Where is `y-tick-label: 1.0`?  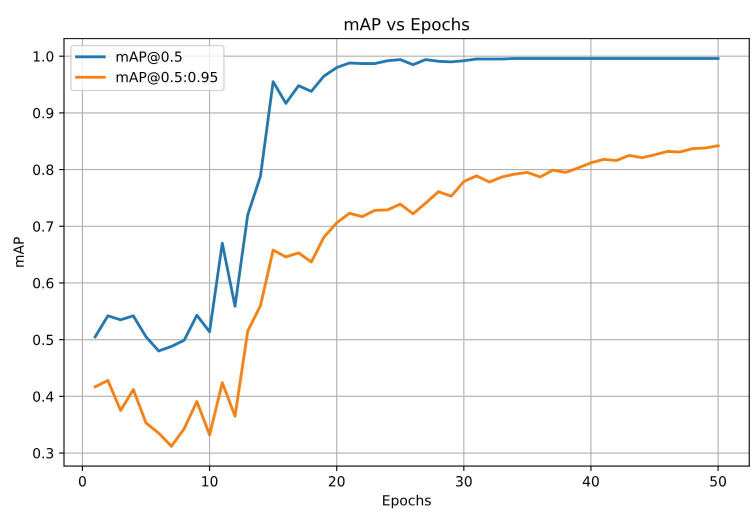
y-tick-label: 1.0 is located at coordinates (44, 56).